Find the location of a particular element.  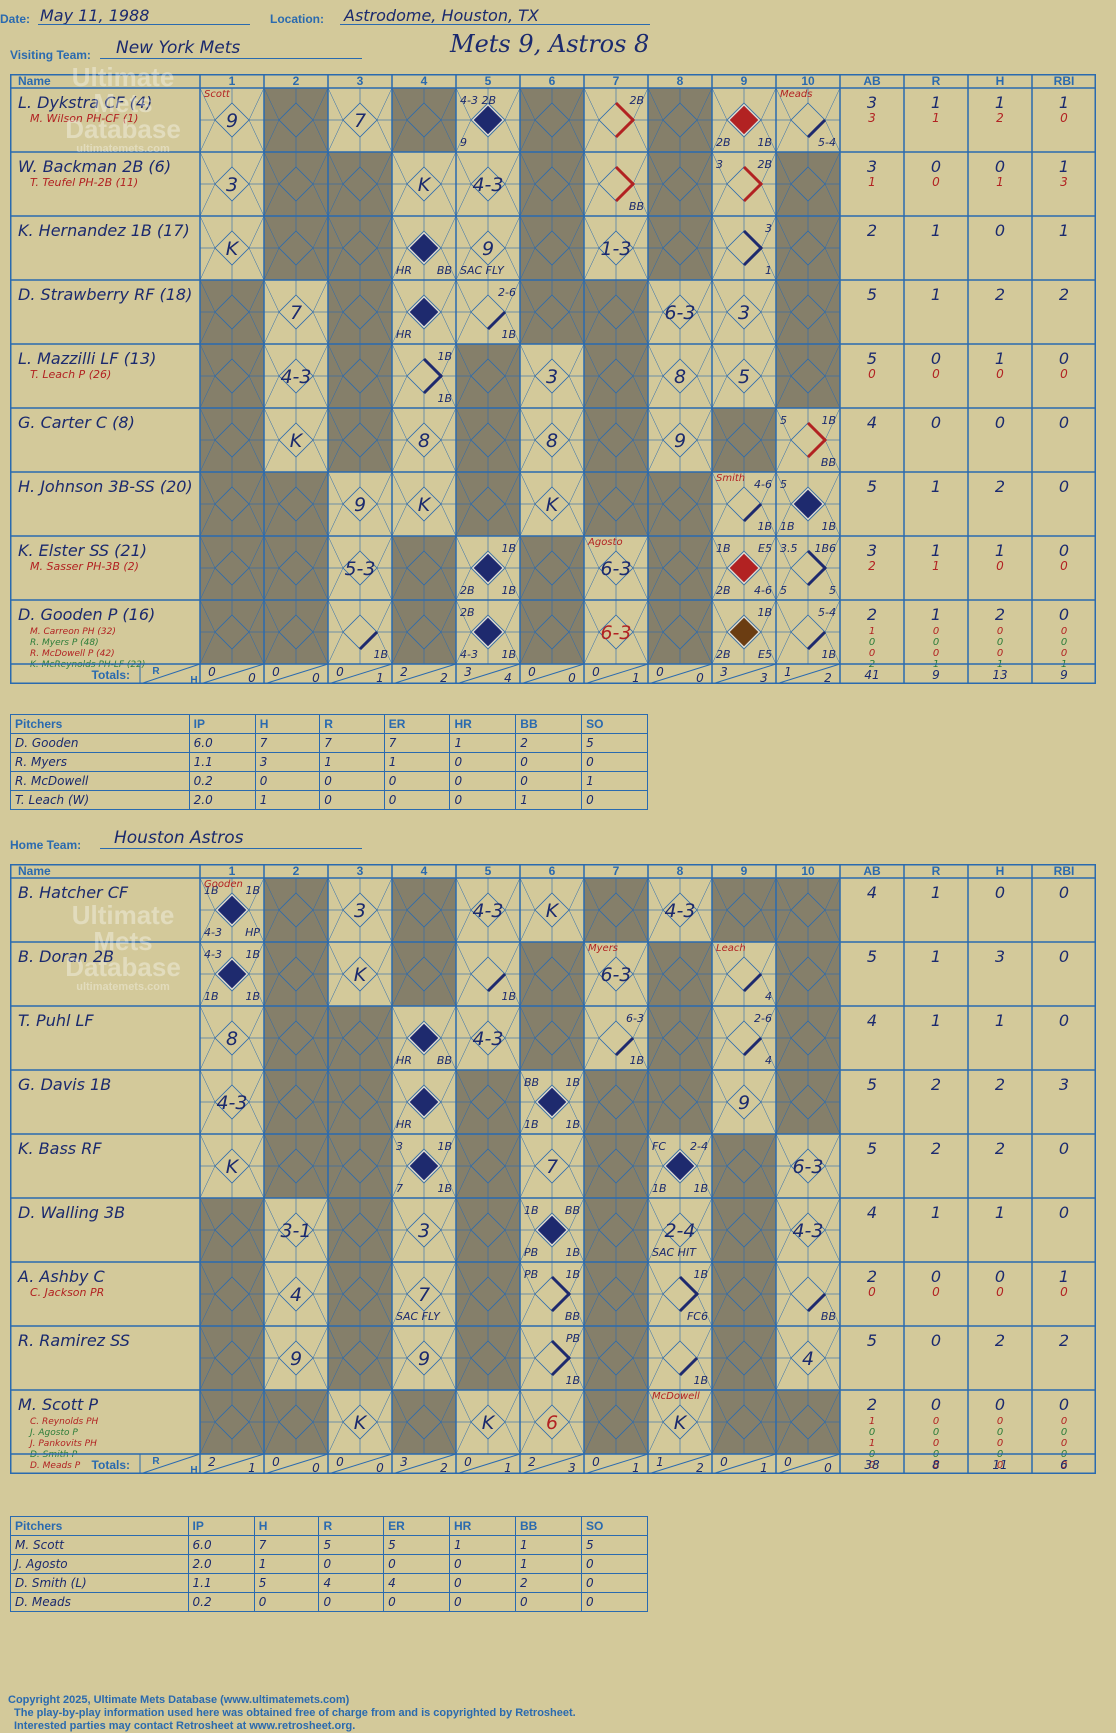

vis-play-note: 1B is located at coordinates (828, 526).